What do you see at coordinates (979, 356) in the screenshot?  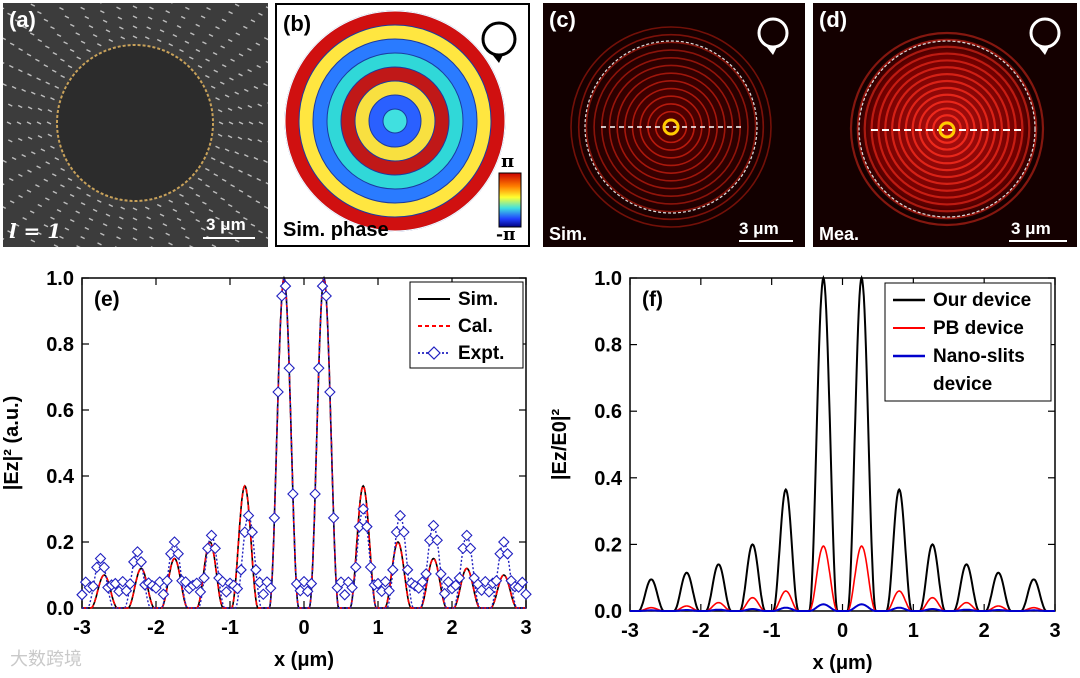 I see `legend-label: Nano-slits` at bounding box center [979, 356].